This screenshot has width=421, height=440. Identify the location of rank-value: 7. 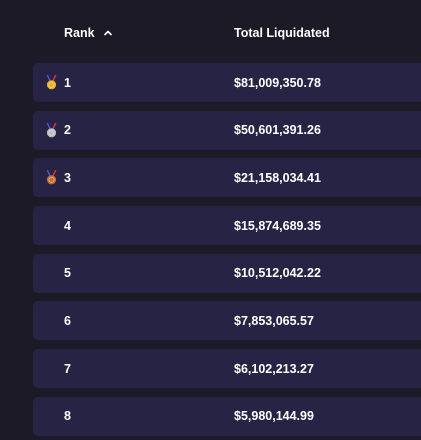
(67, 368).